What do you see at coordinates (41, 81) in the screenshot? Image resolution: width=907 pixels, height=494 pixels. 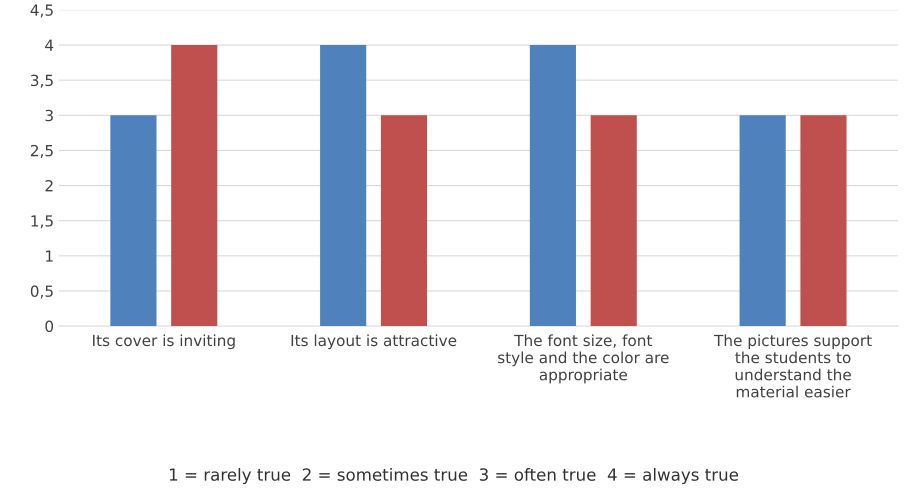 I see `y-tick-label: 3,5` at bounding box center [41, 81].